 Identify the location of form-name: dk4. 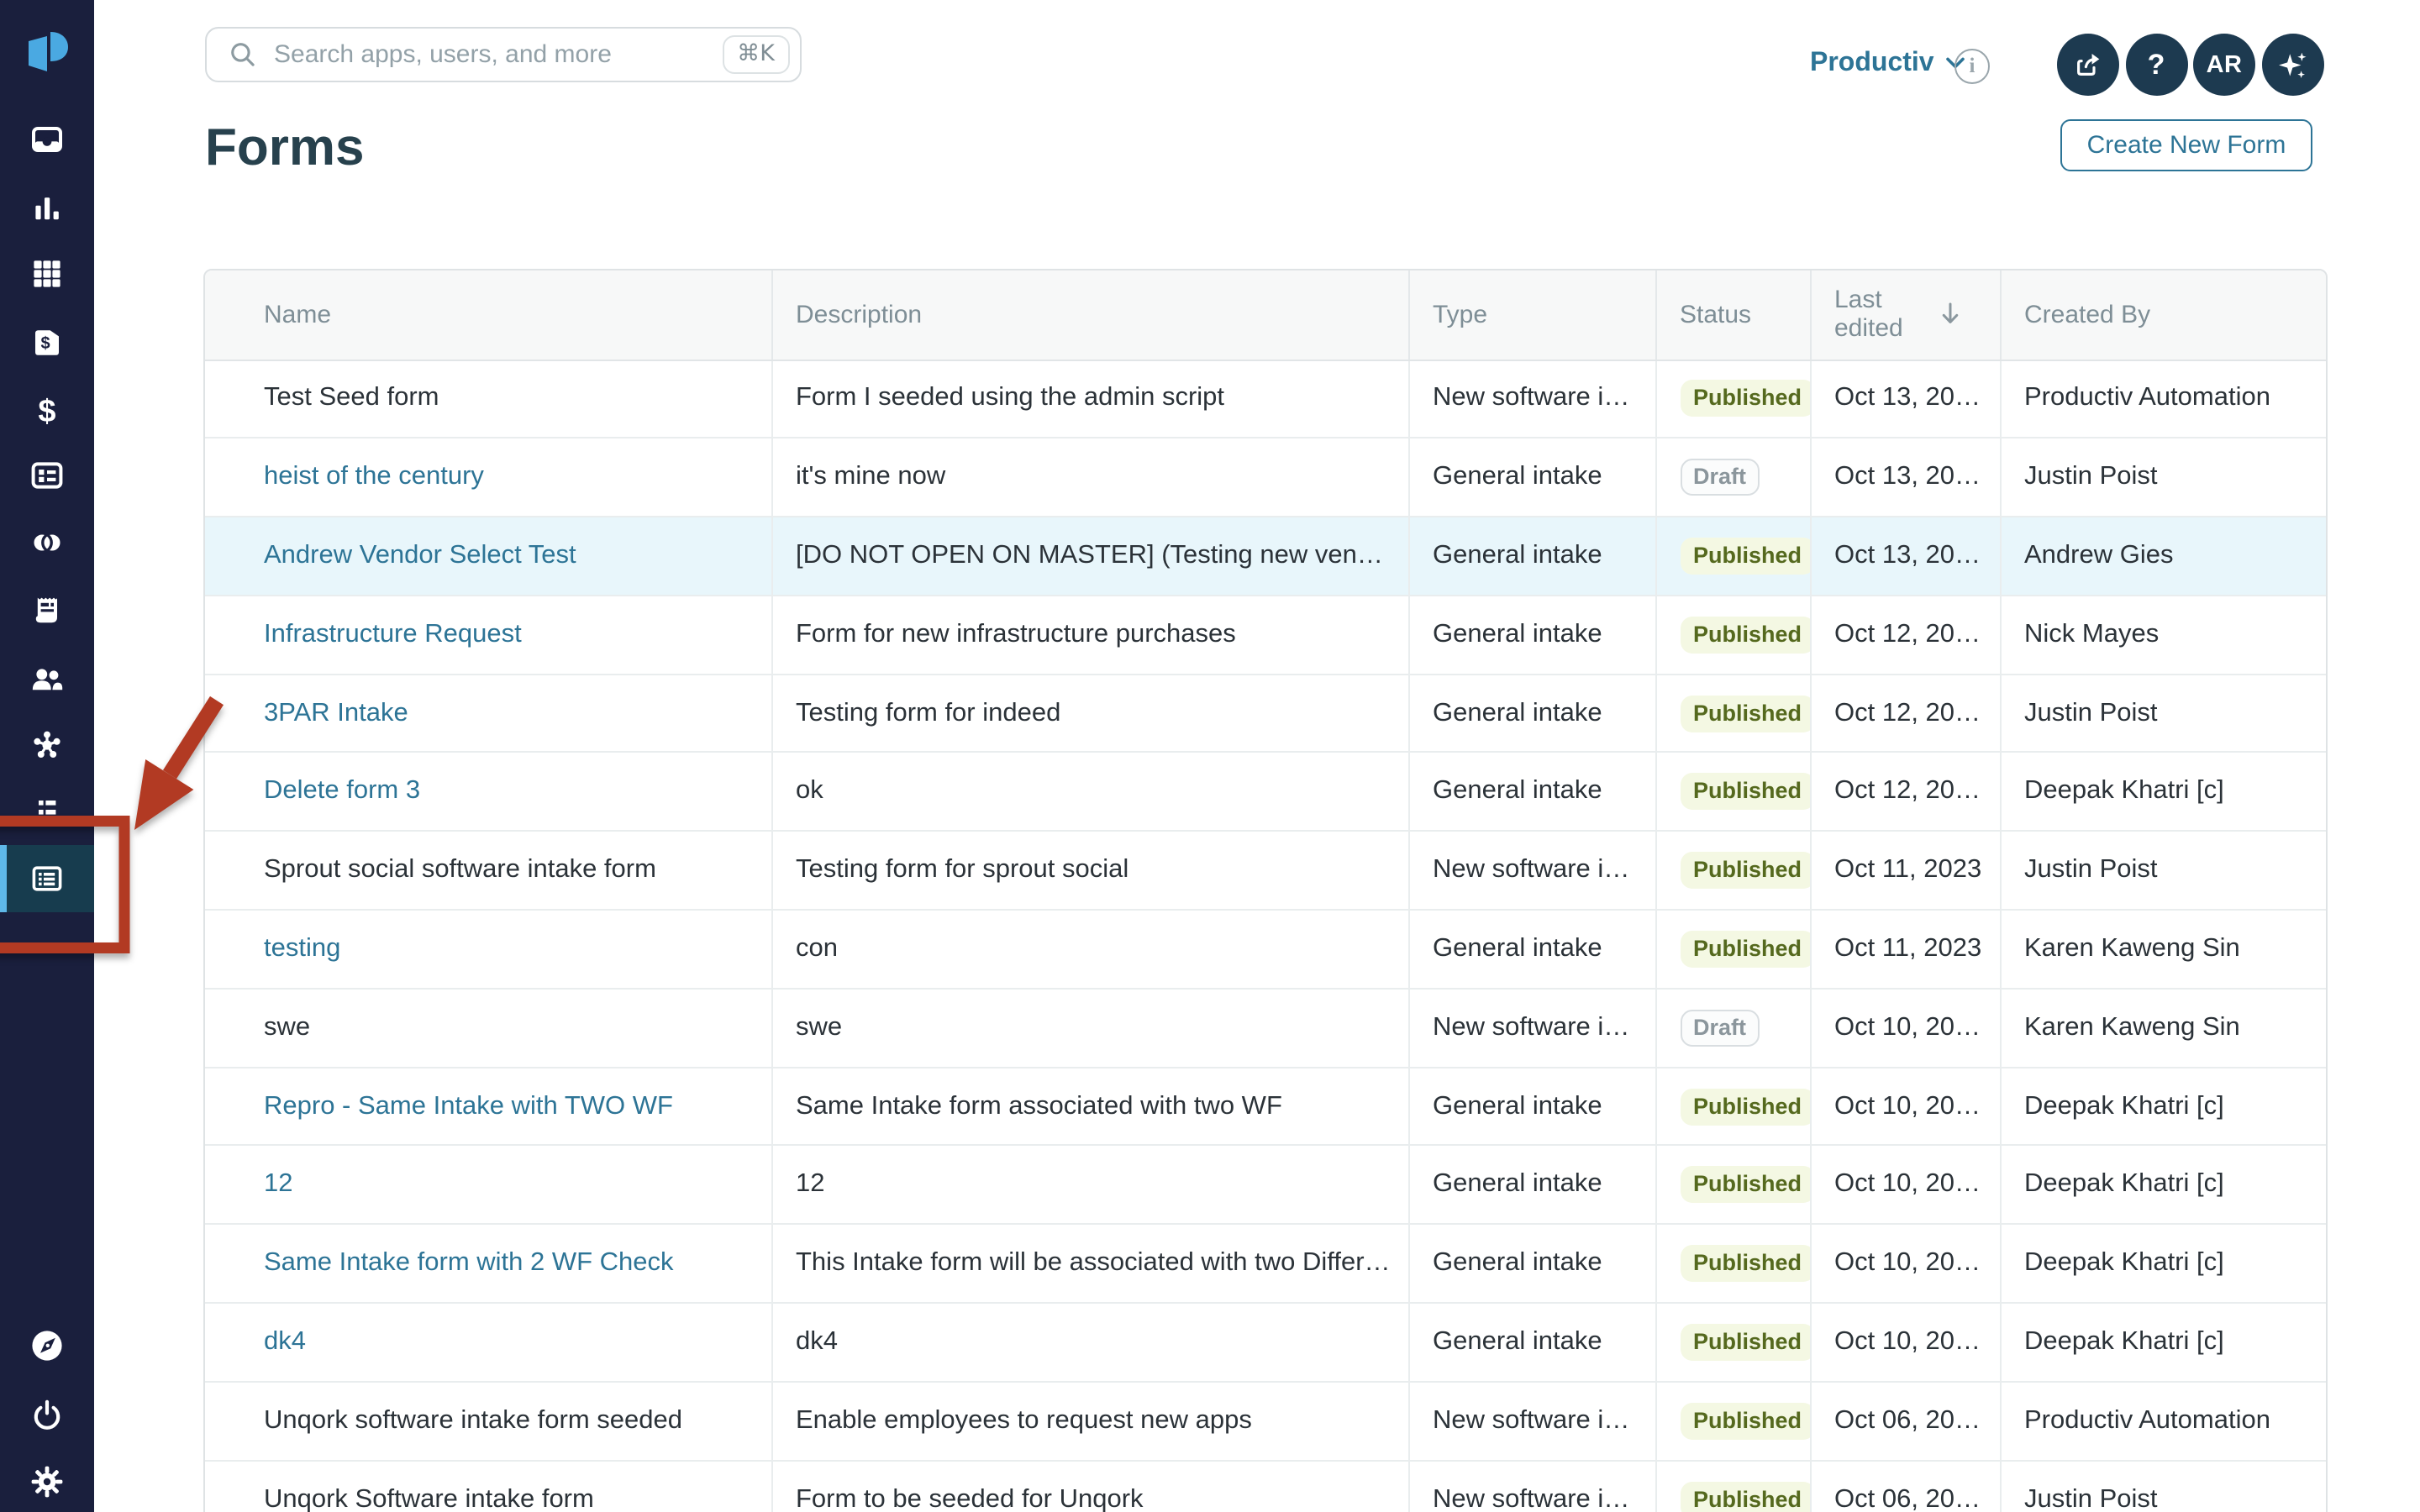
(285, 1341).